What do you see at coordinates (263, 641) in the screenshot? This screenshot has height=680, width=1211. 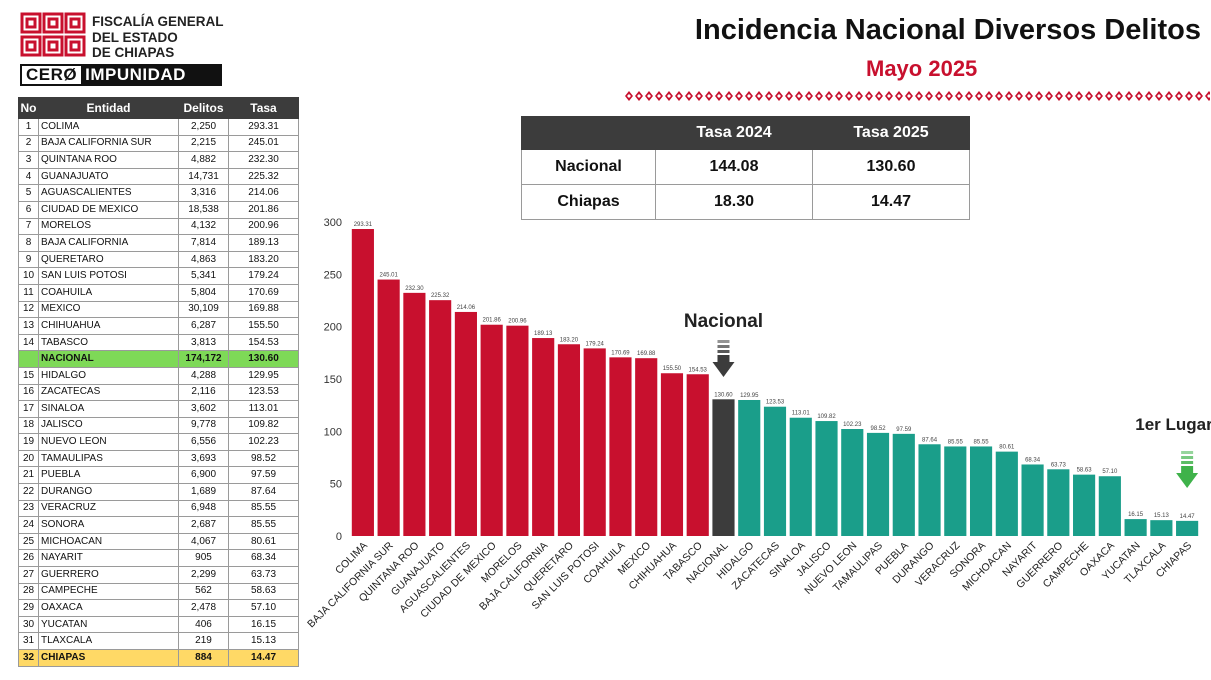 I see `cell-tasa: 15.13` at bounding box center [263, 641].